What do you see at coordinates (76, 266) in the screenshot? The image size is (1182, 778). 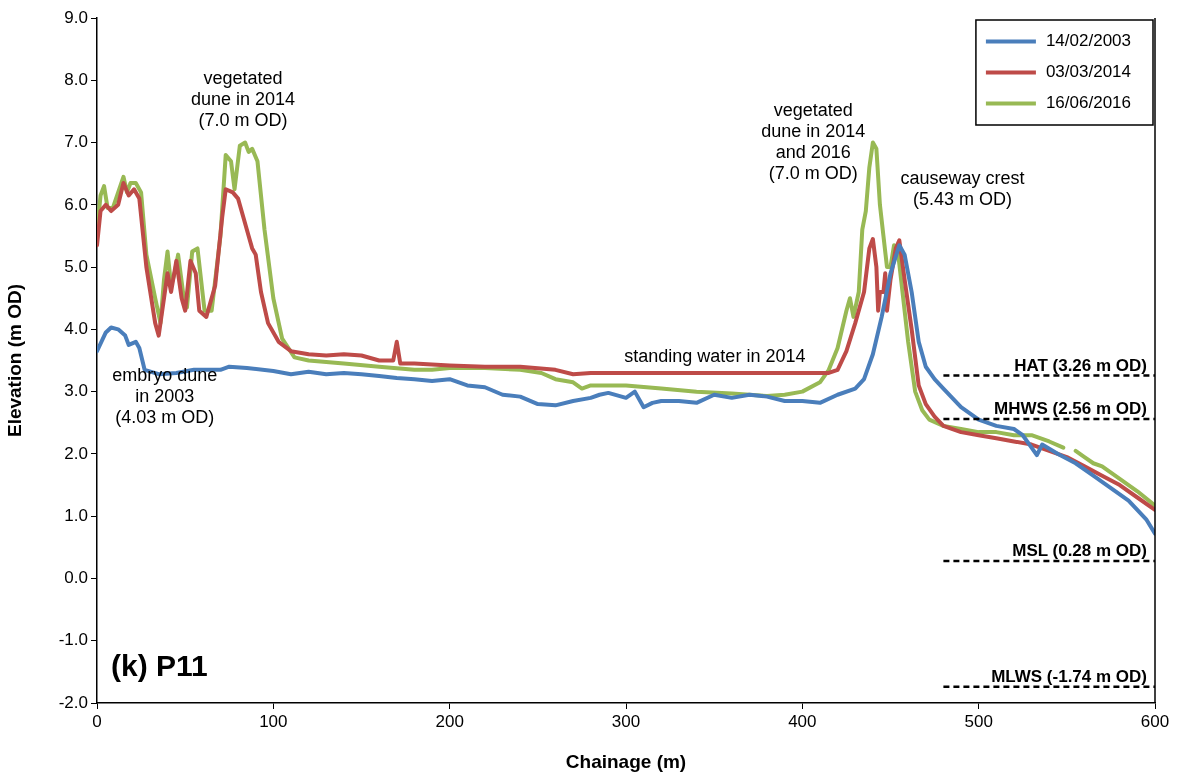 I see `y-tick-label: 5.0` at bounding box center [76, 266].